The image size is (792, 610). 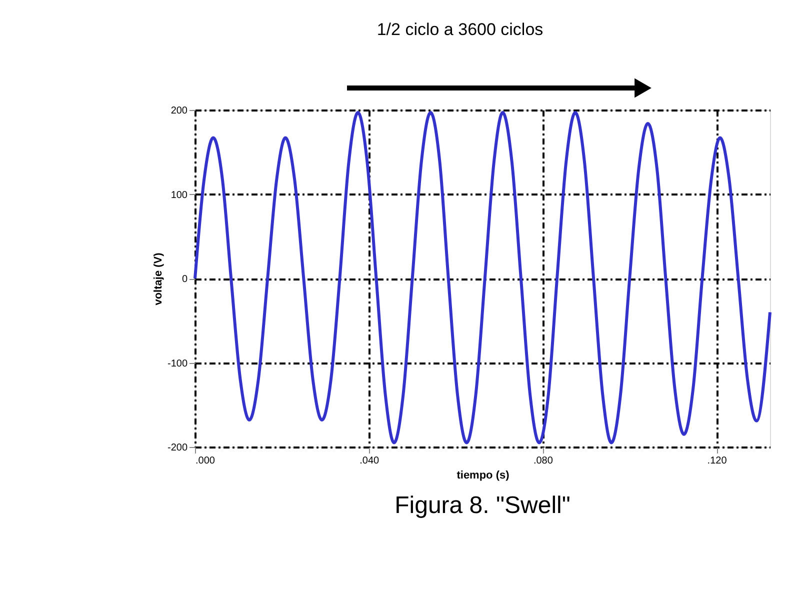 What do you see at coordinates (177, 364) in the screenshot?
I see `y-tick-label: -100` at bounding box center [177, 364].